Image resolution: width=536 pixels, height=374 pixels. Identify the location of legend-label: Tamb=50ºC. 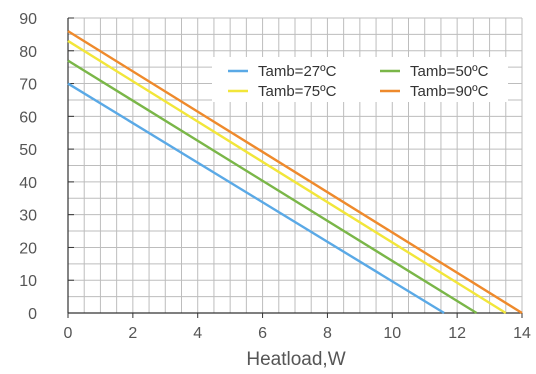
(449, 71).